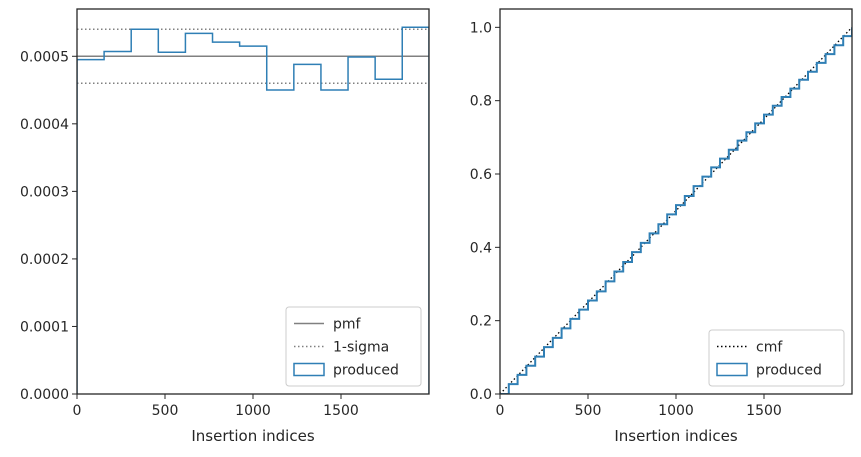 This screenshot has width=861, height=457. What do you see at coordinates (481, 102) in the screenshot?
I see `y-tick-label: 0.8` at bounding box center [481, 102].